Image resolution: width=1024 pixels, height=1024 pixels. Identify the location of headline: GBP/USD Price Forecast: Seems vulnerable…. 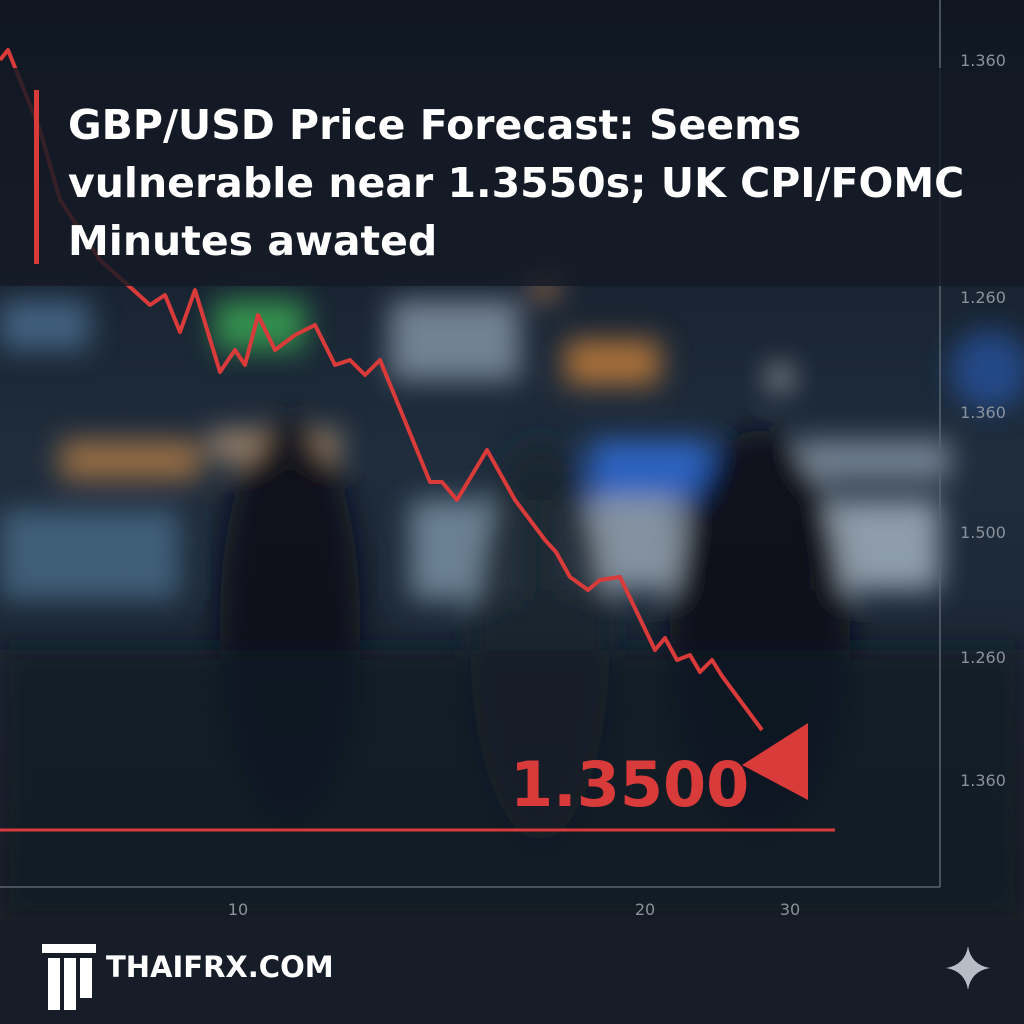
(516, 183).